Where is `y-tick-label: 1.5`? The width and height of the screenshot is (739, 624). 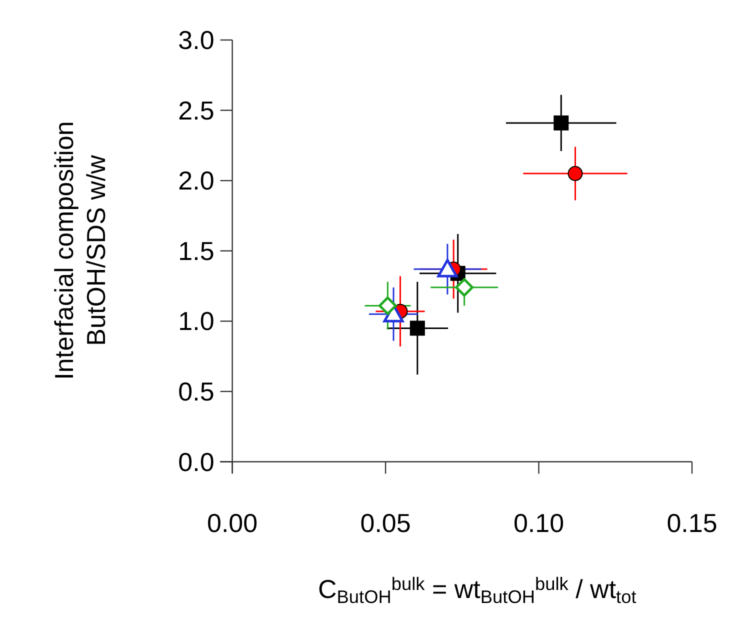
y-tick-label: 1.5 is located at coordinates (196, 251).